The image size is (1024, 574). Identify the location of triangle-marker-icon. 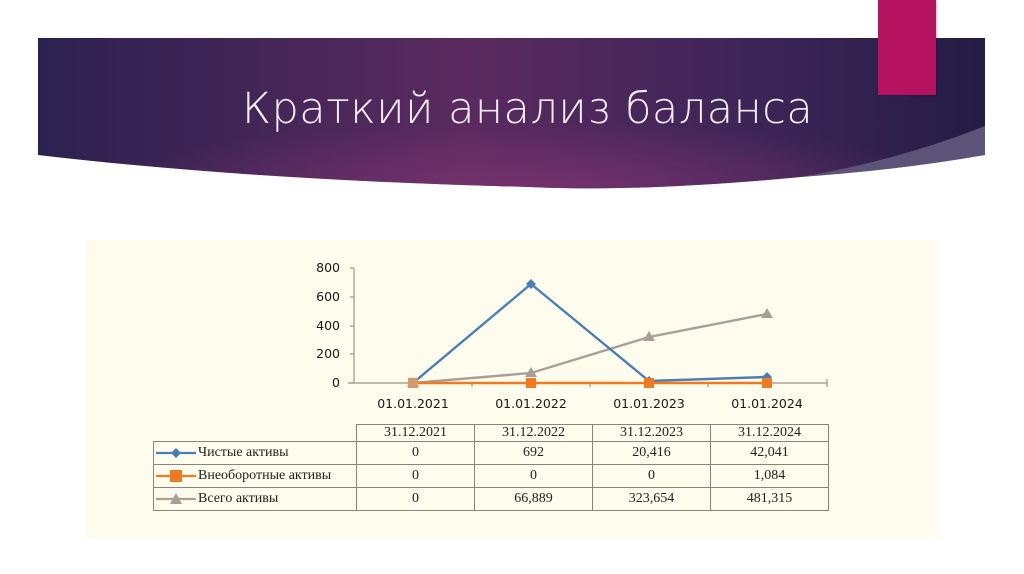
(176, 498).